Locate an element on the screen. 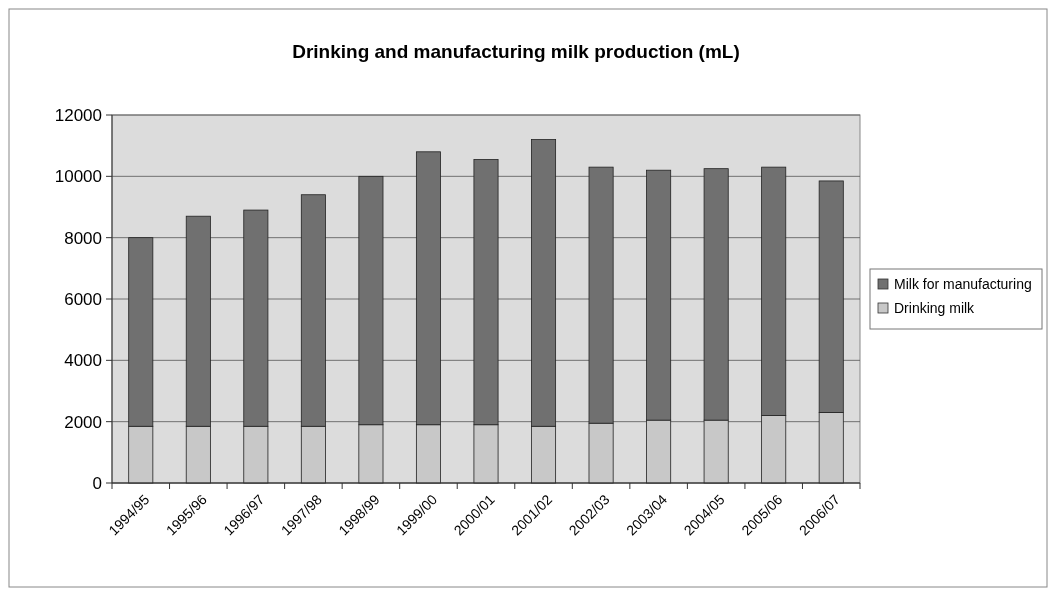 The height and width of the screenshot is (599, 1058). chart-title: Drinking and manufacturing milk production (mL) is located at coordinates (516, 51).